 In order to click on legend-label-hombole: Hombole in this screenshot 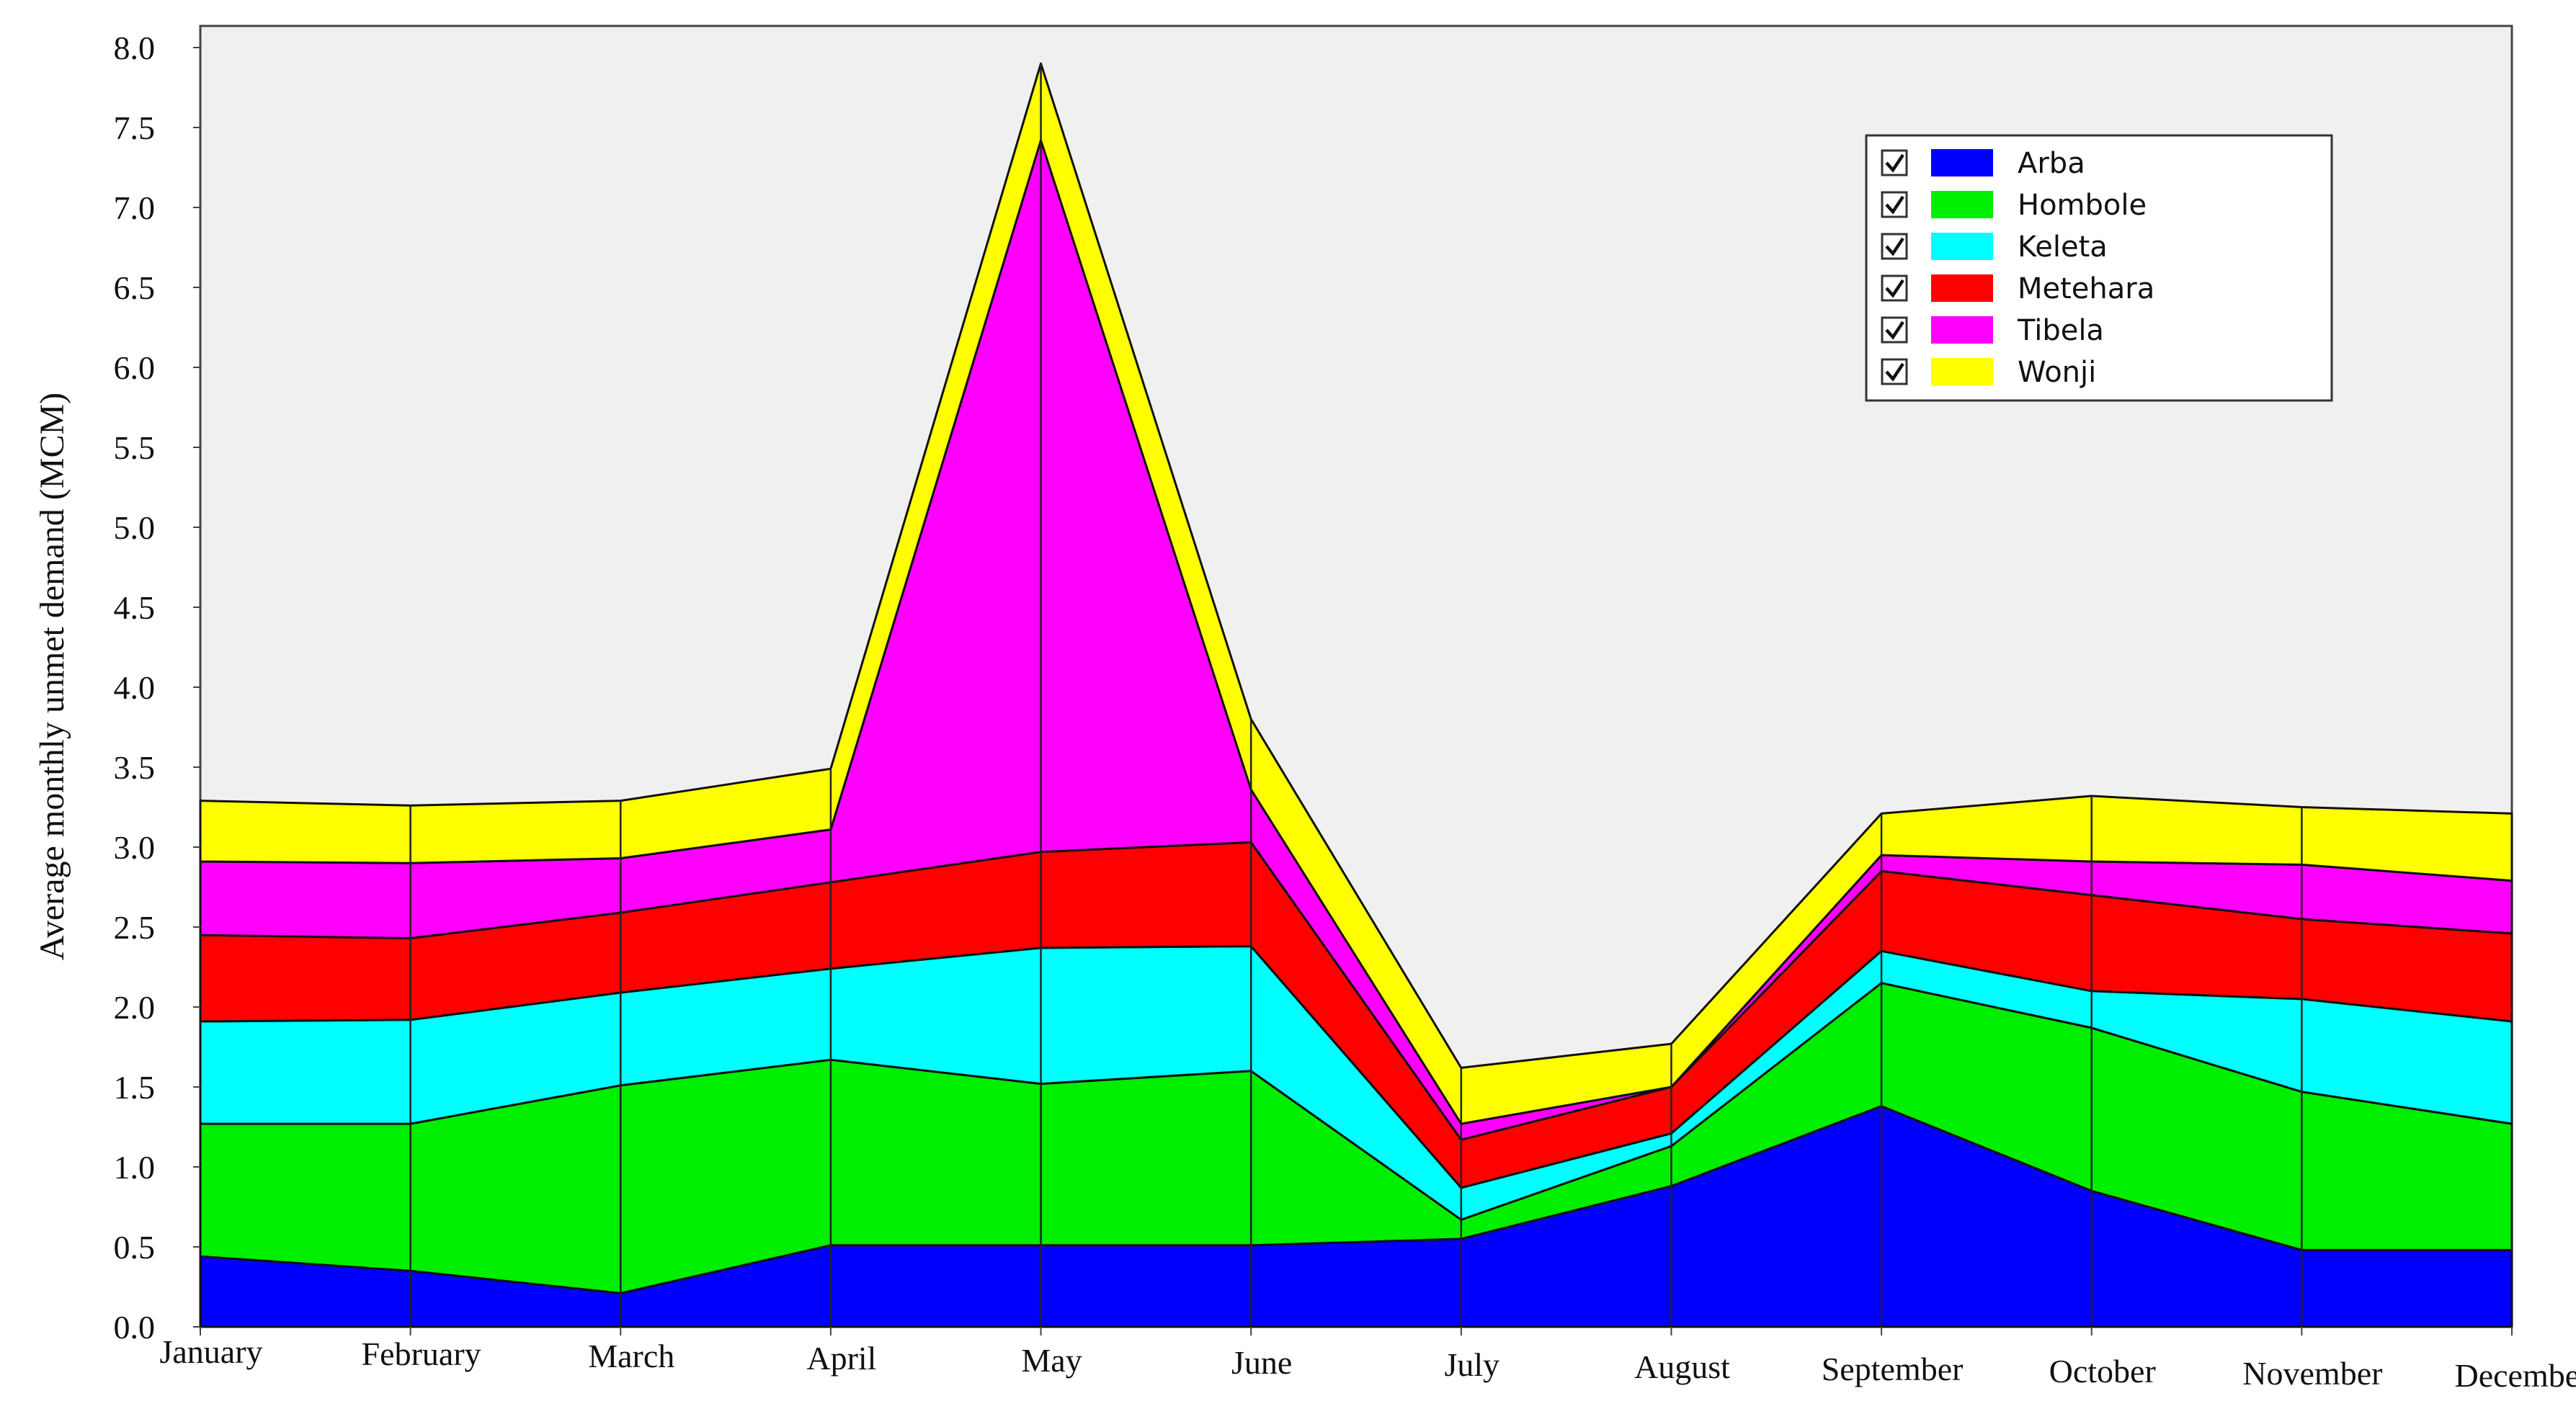, I will do `click(2082, 206)`.